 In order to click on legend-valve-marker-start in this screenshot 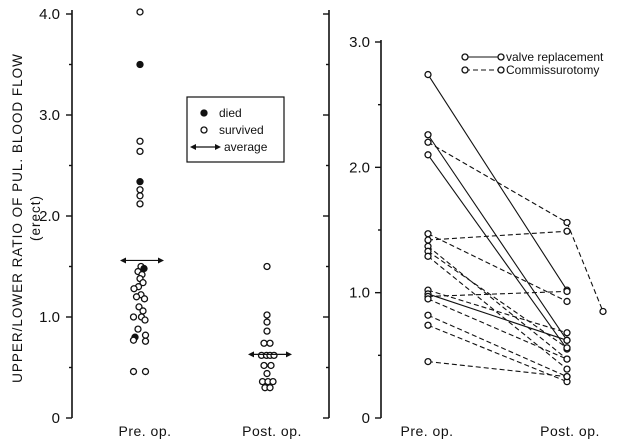, I will do `click(465, 57)`.